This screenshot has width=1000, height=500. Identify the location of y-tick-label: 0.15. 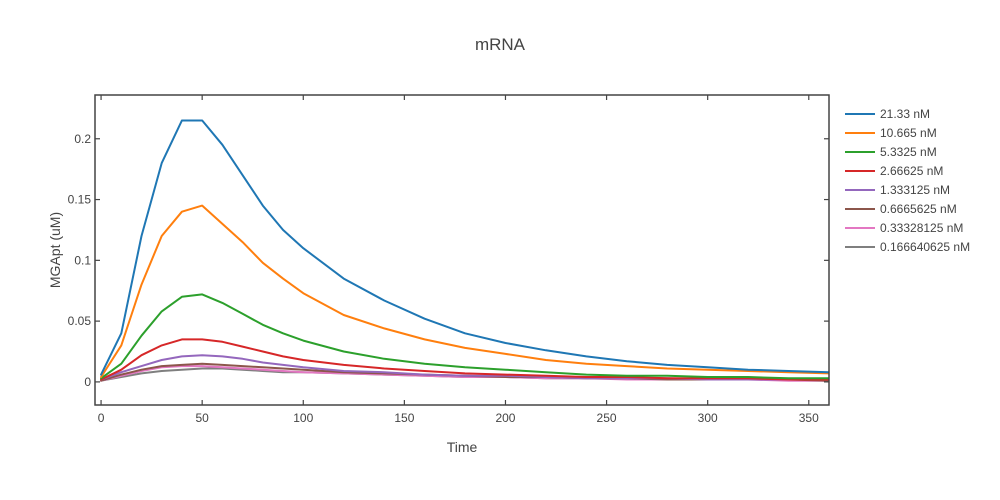
(80, 200).